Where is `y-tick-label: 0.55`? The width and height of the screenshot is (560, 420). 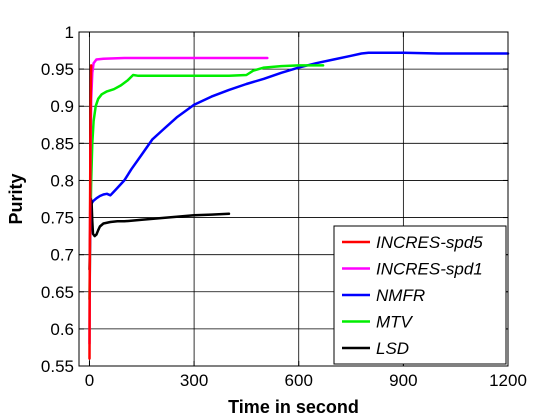
y-tick-label: 0.55 is located at coordinates (57, 366).